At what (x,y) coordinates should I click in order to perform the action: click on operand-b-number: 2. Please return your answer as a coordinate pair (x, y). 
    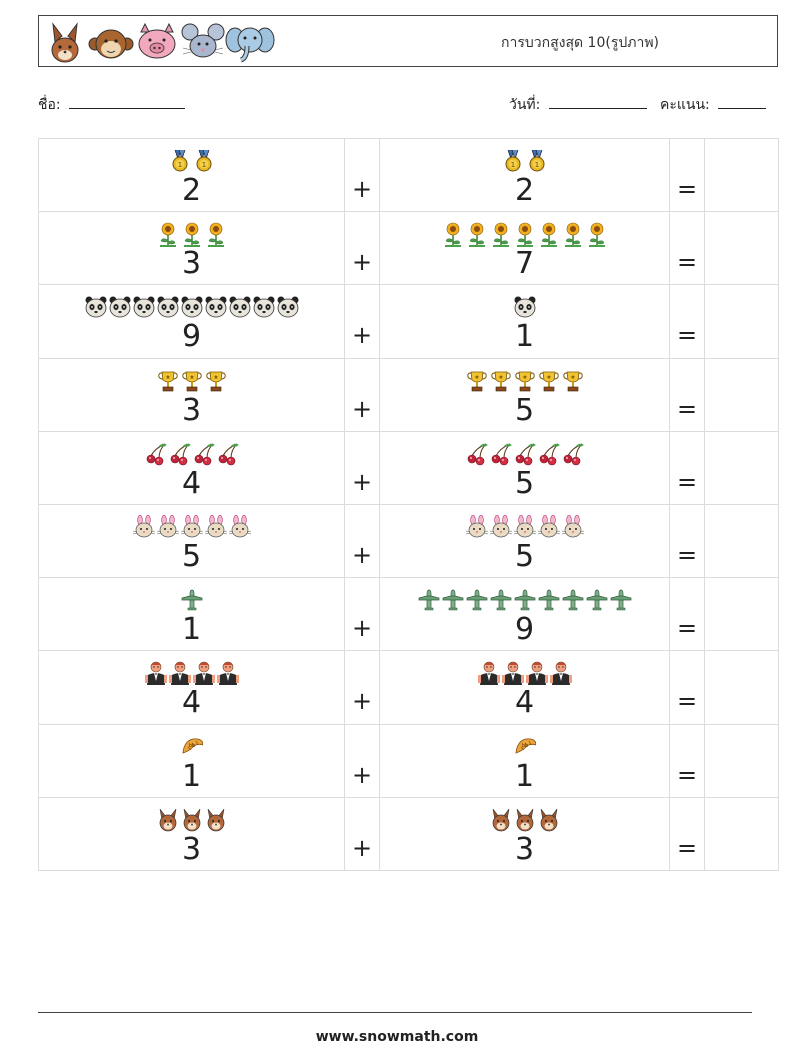
    Looking at the image, I should click on (524, 190).